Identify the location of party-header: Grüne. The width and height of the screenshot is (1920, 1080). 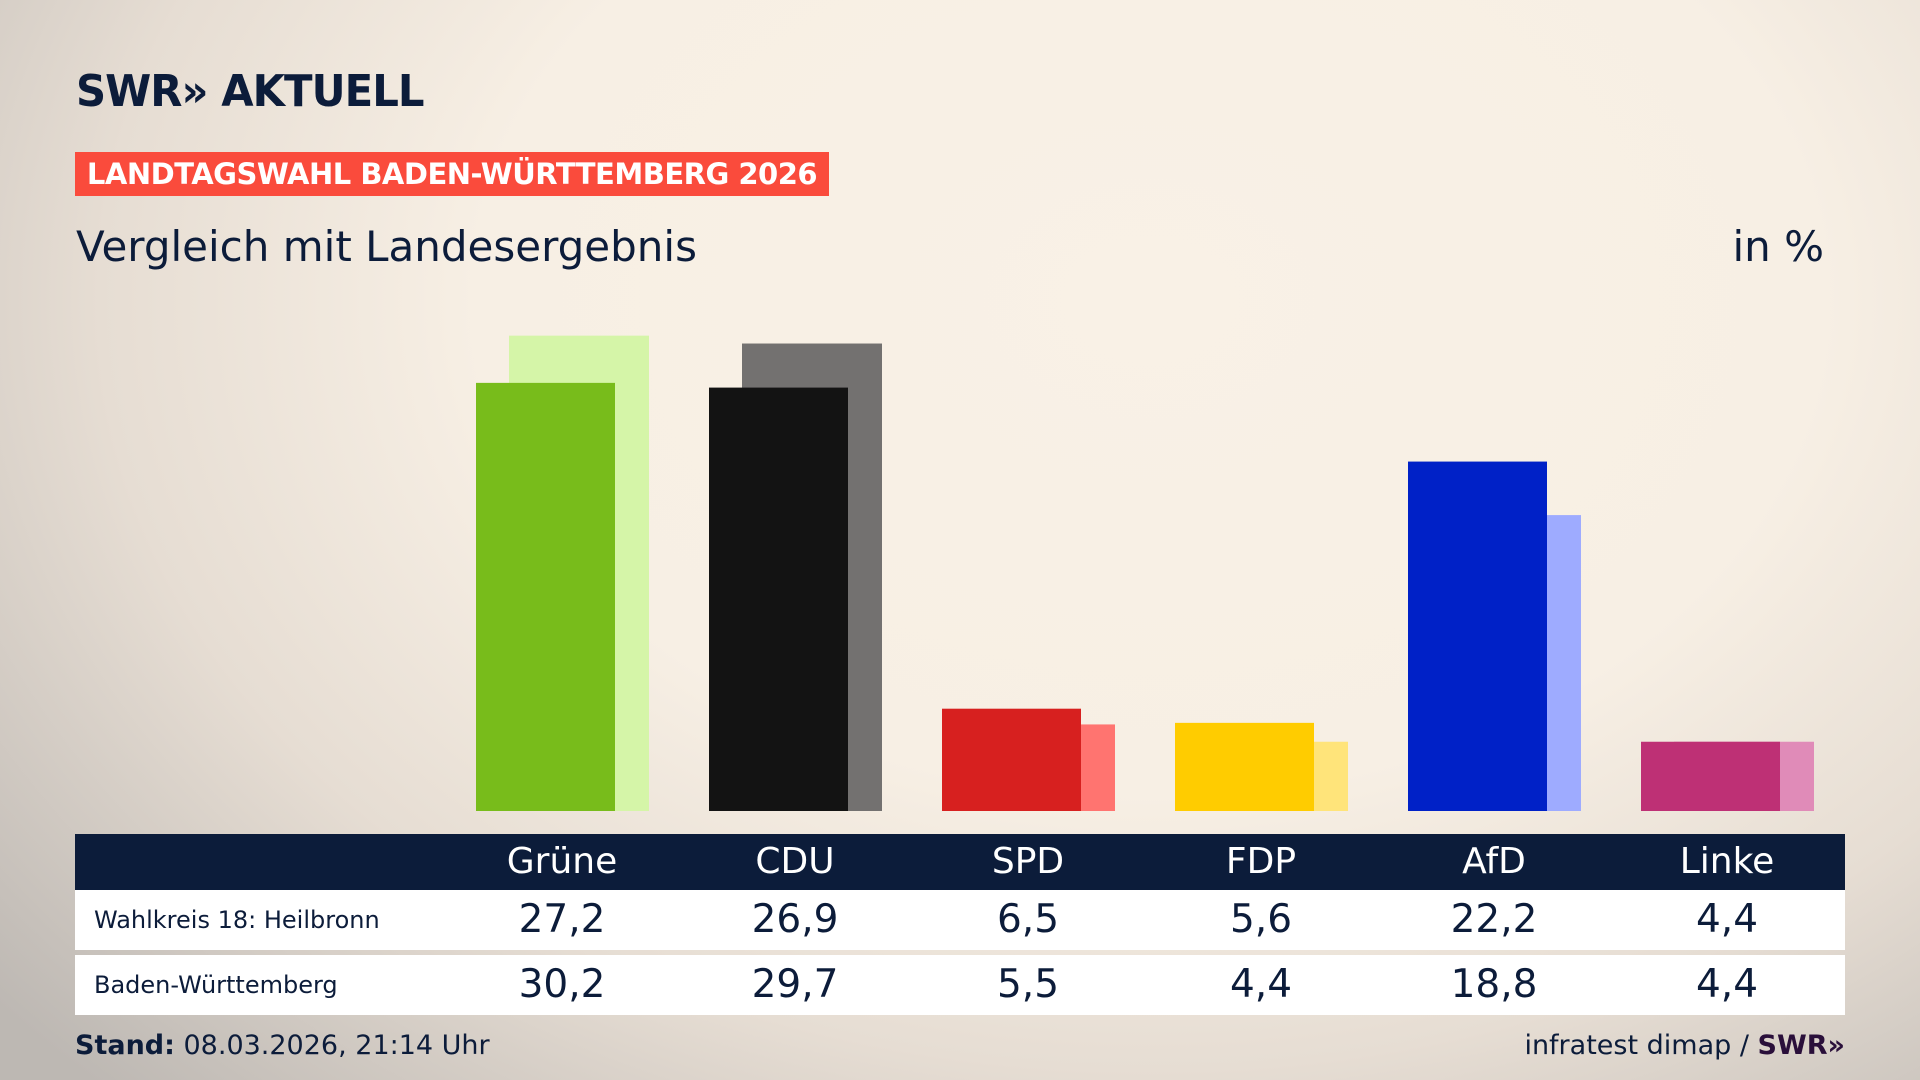
(562, 861).